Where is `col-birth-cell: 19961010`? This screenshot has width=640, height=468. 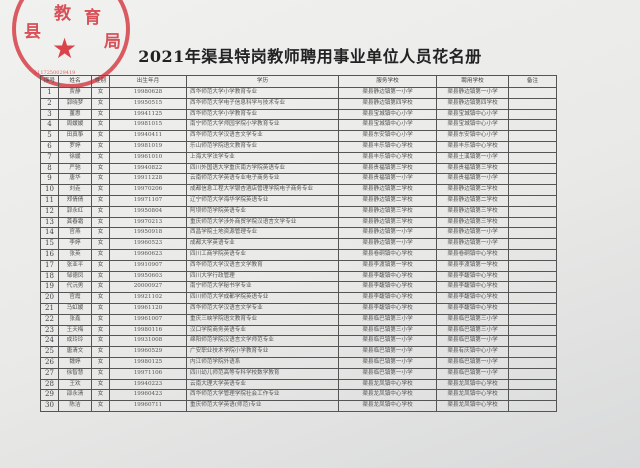
col-birth-cell: 19961010 is located at coordinates (148, 157).